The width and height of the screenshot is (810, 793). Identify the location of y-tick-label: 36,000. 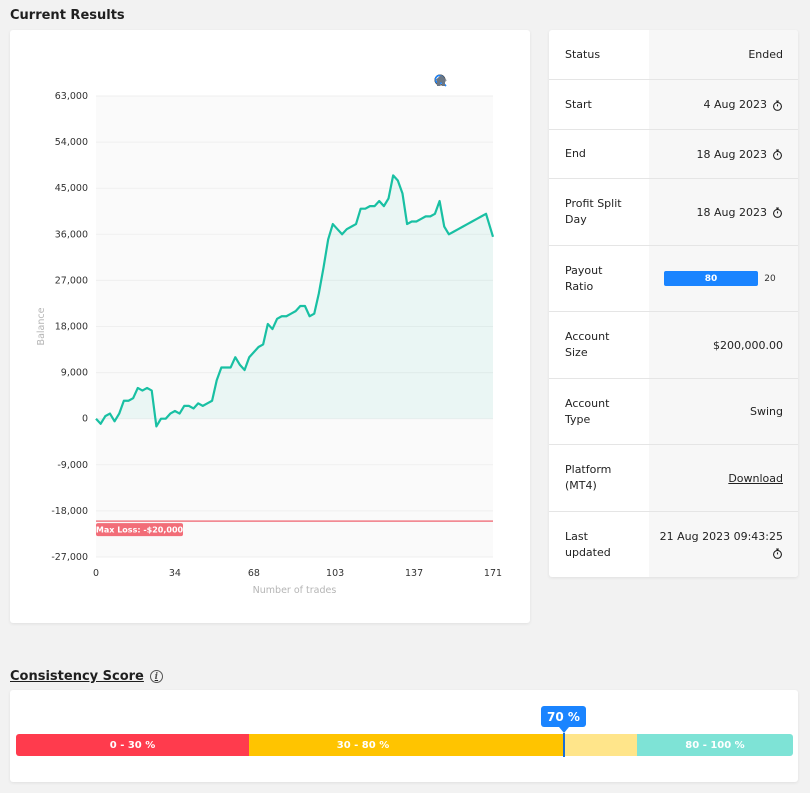
(71, 234).